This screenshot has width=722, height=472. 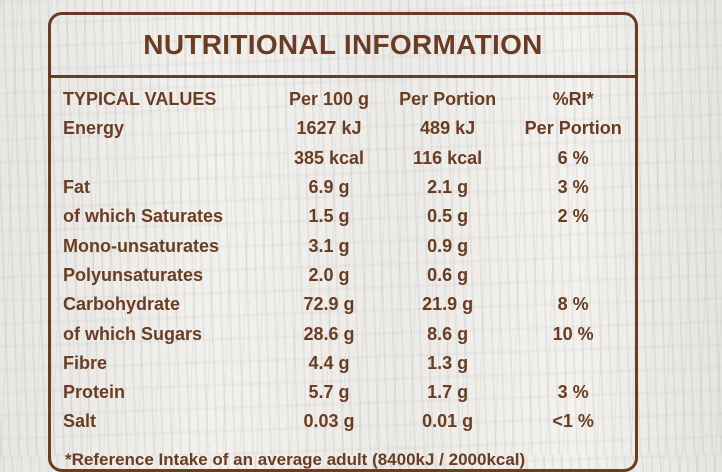 I want to click on nutrition-title: NUTRITIONAL INFORMATION, so click(x=343, y=44).